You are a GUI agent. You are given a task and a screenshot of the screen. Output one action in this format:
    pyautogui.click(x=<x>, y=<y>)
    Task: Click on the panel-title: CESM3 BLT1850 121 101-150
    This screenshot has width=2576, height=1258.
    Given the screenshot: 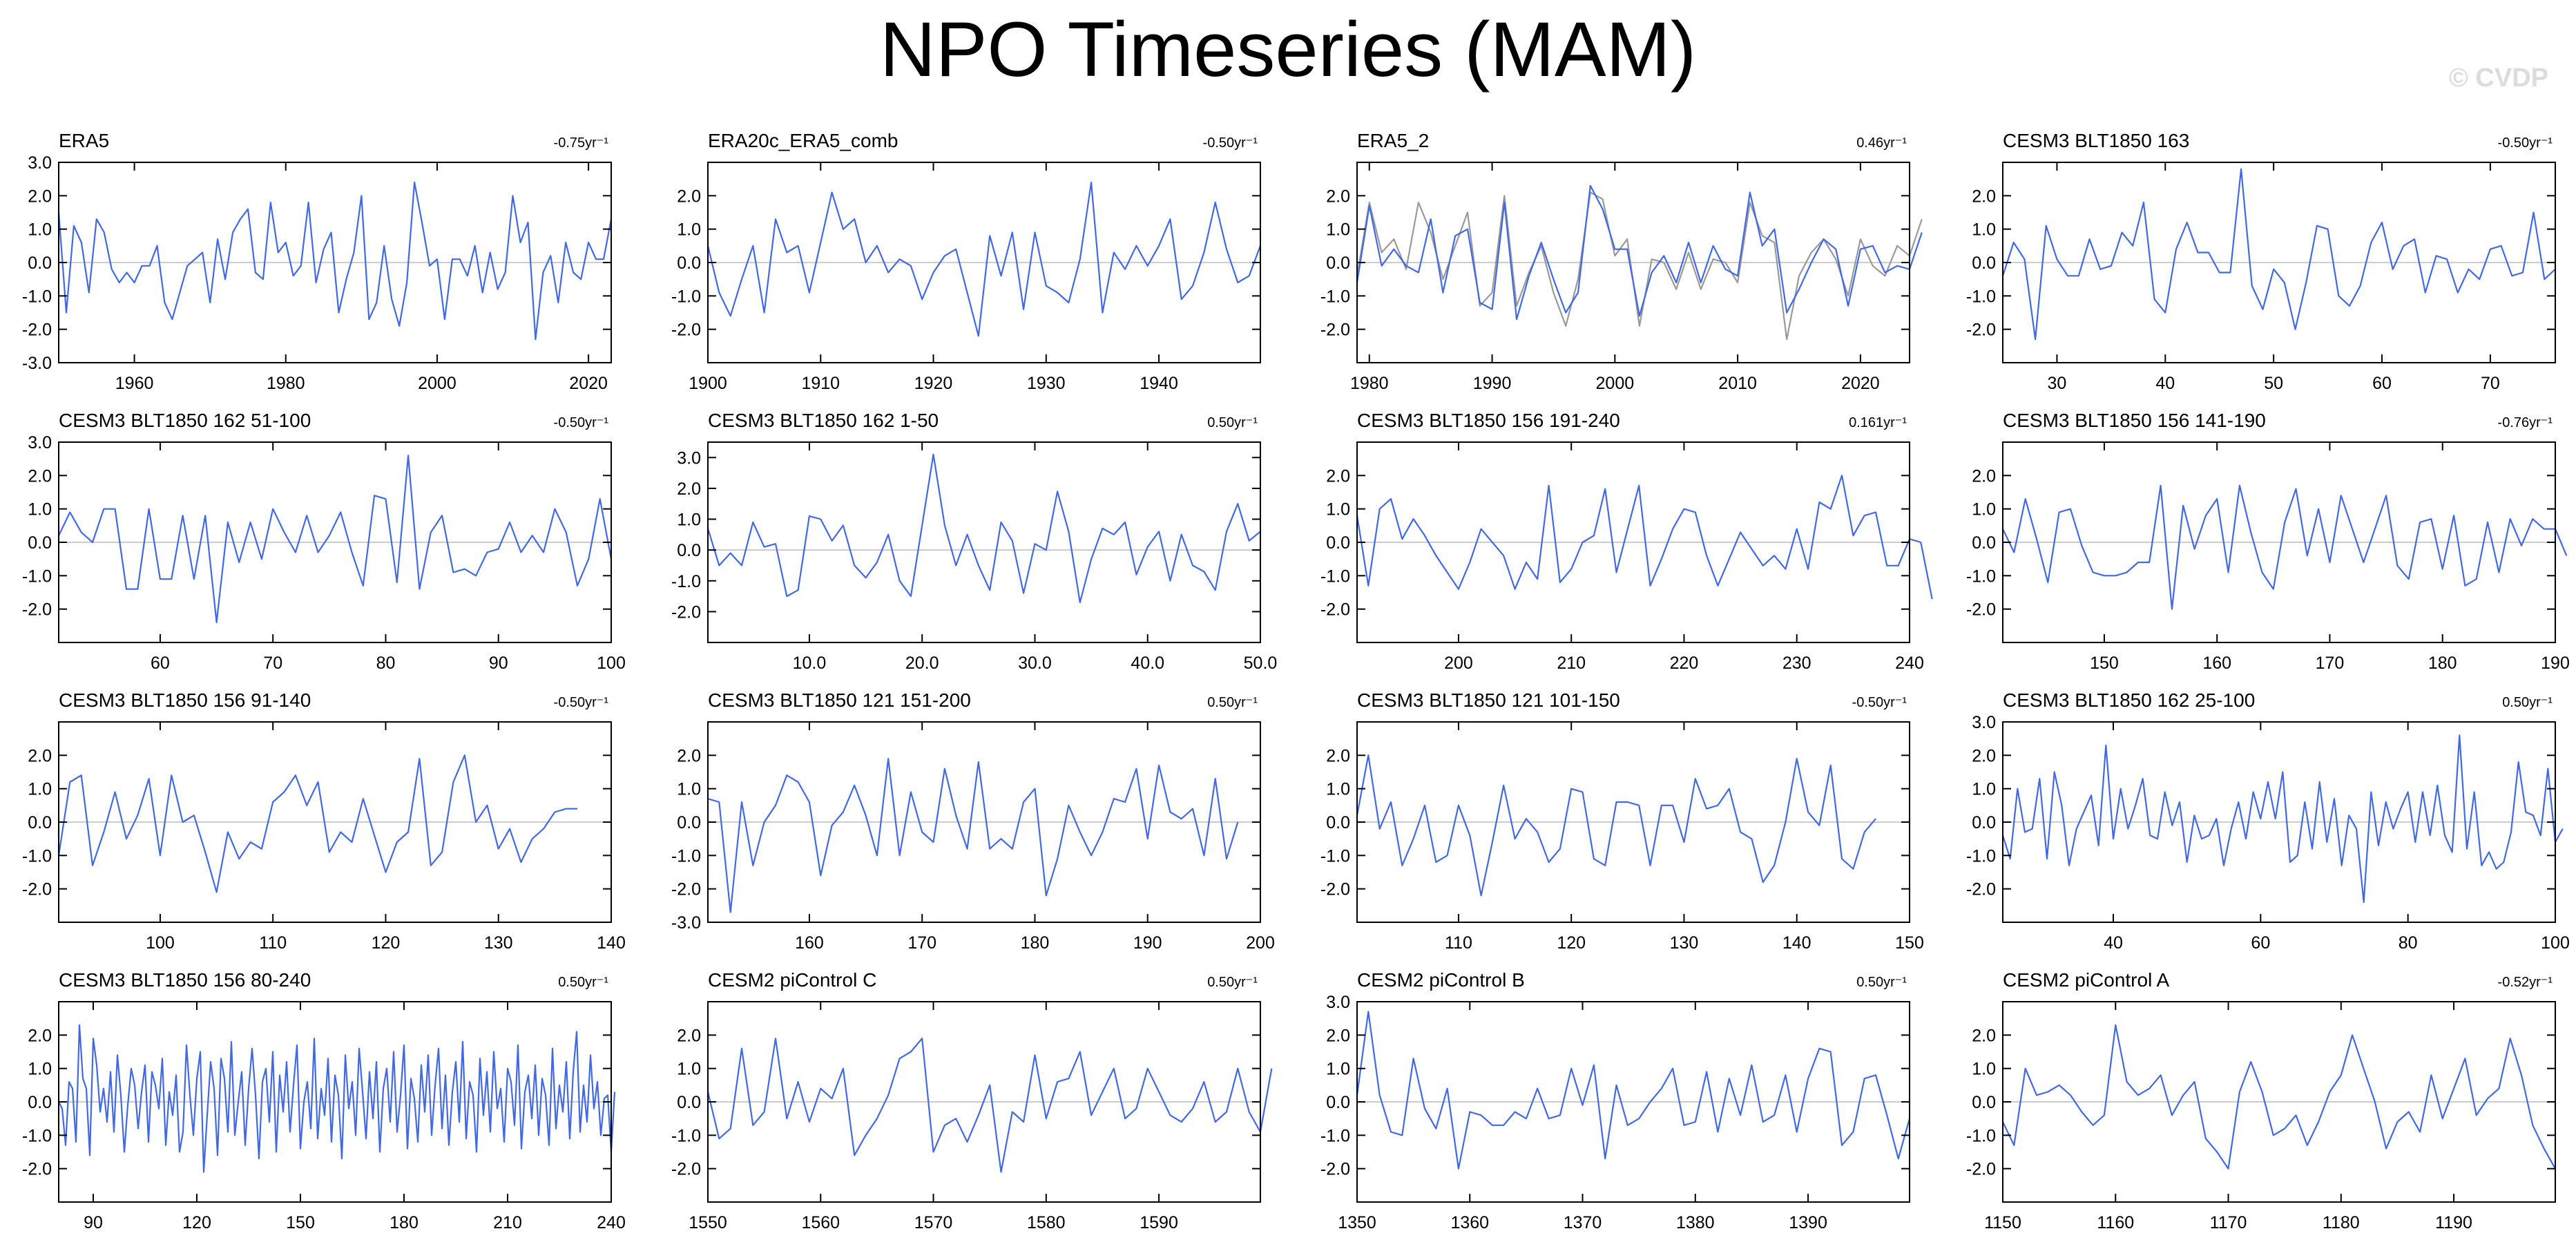 What is the action you would take?
    pyautogui.click(x=1488, y=700)
    